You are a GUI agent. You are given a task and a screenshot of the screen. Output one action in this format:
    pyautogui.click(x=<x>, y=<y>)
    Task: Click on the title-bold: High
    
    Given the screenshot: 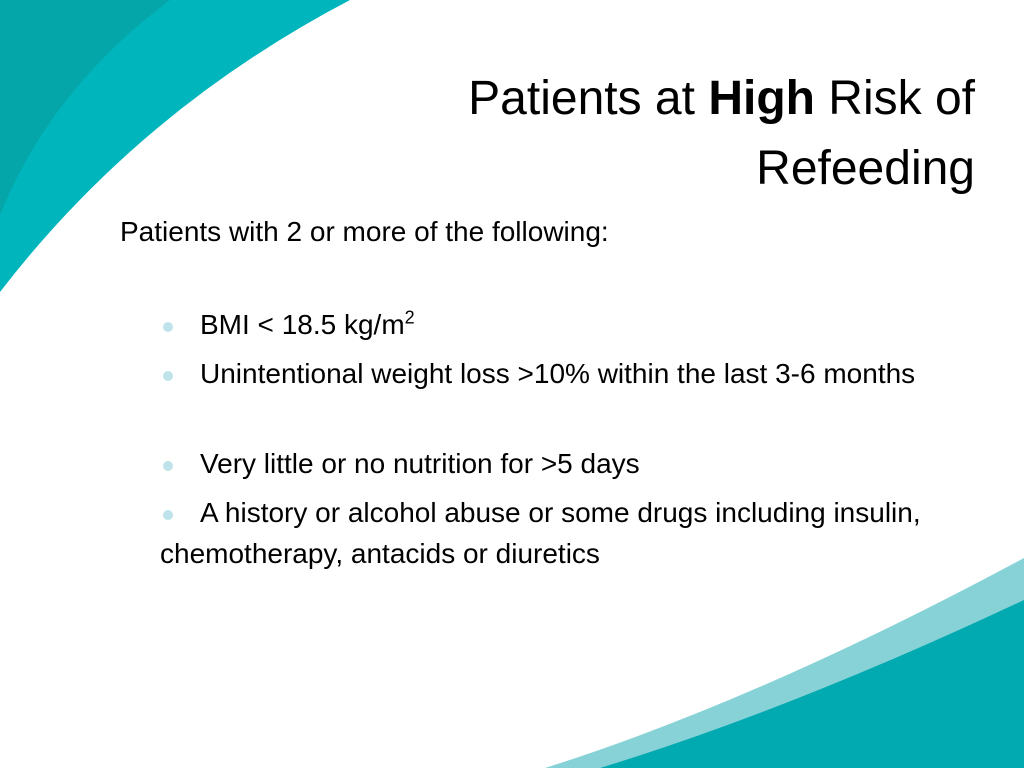 What is the action you would take?
    pyautogui.click(x=761, y=98)
    